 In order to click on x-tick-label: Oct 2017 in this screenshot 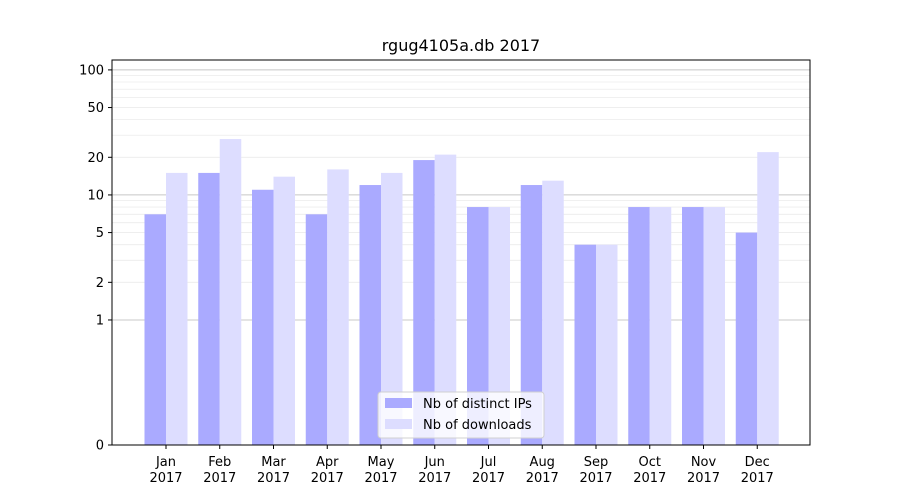, I will do `click(649, 470)`.